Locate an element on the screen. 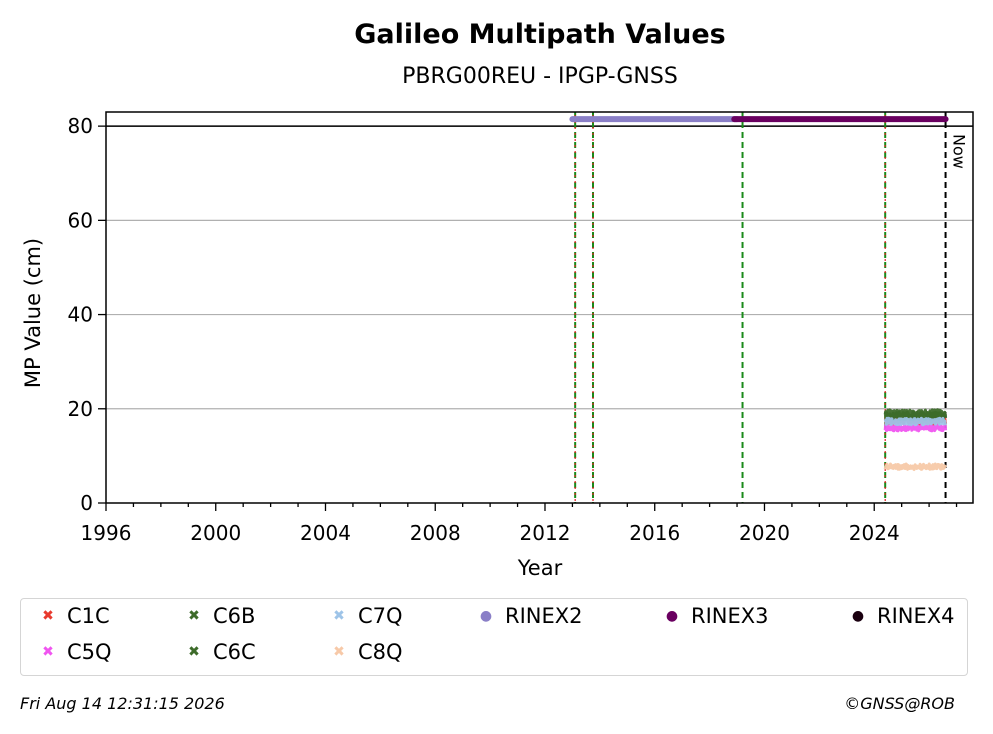 Image resolution: width=993 pixels, height=734 pixels. x-axis-label: Year is located at coordinates (540, 568).